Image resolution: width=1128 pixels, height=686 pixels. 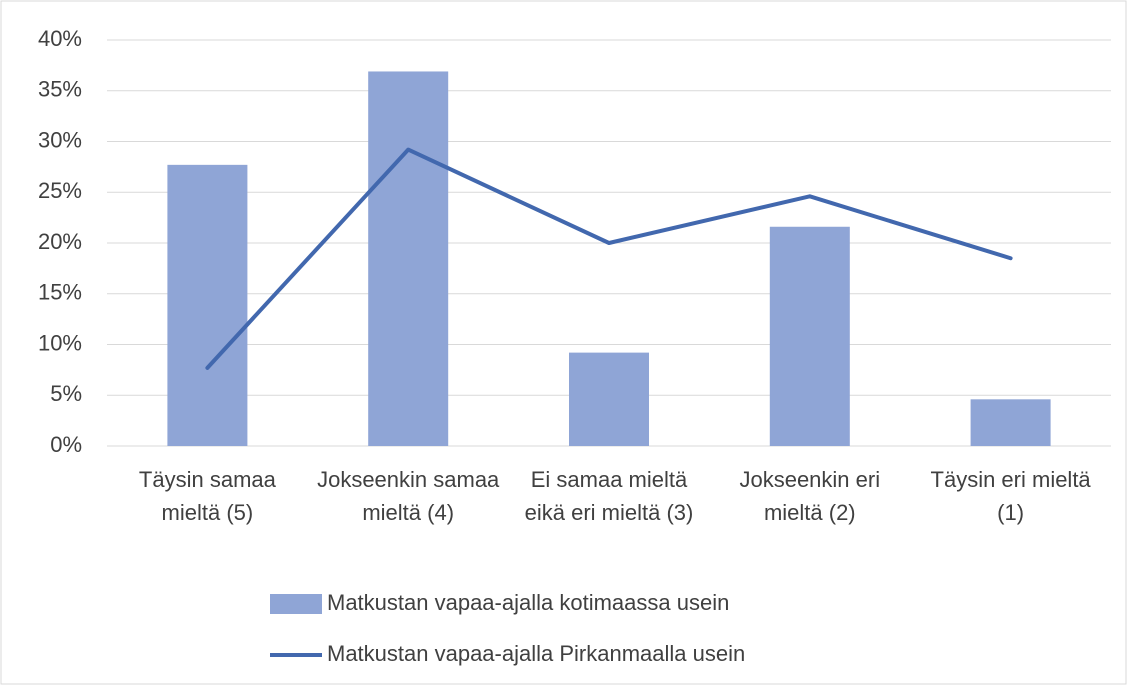 I want to click on y-tick-label: 5%, so click(x=66, y=393).